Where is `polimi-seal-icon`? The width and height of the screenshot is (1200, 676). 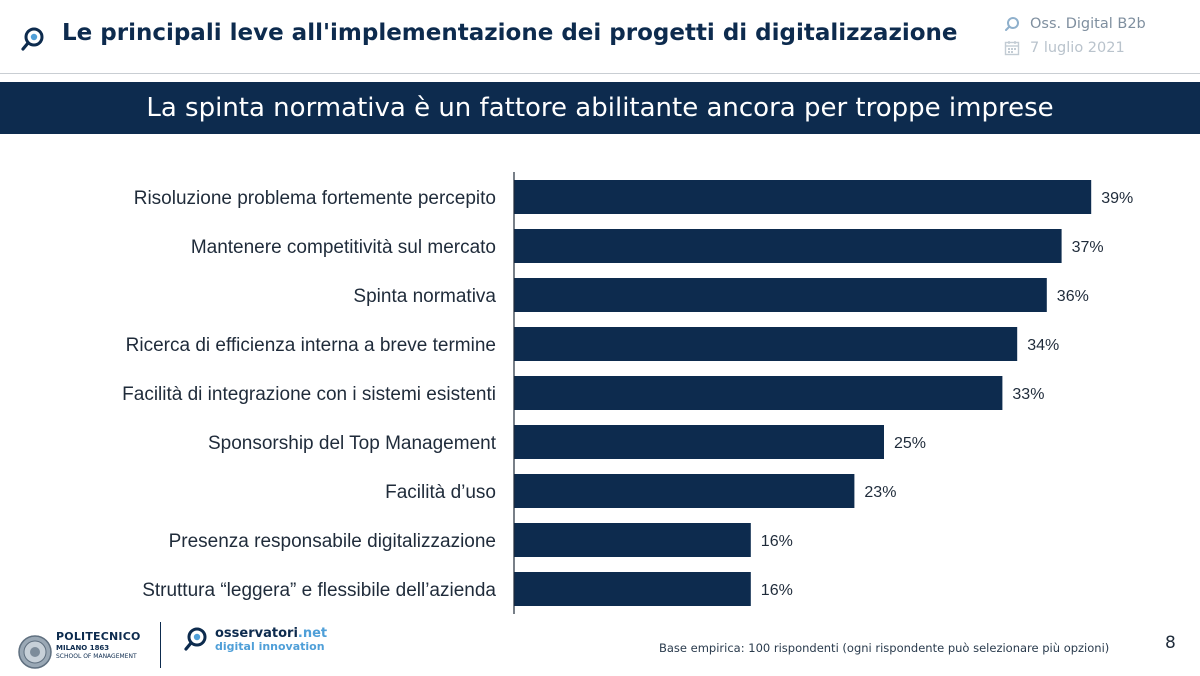 polimi-seal-icon is located at coordinates (35, 652).